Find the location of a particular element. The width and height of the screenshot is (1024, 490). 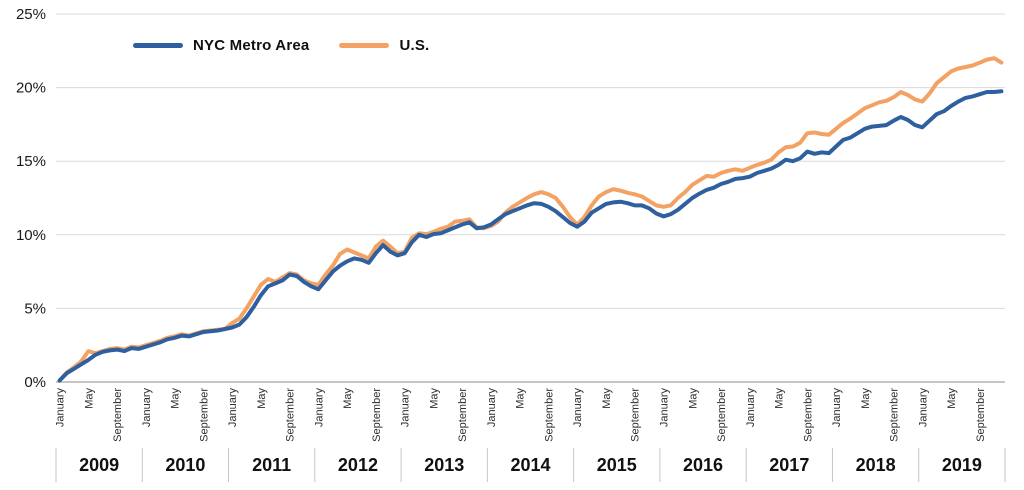

year-label: 2014 is located at coordinates (530, 465).